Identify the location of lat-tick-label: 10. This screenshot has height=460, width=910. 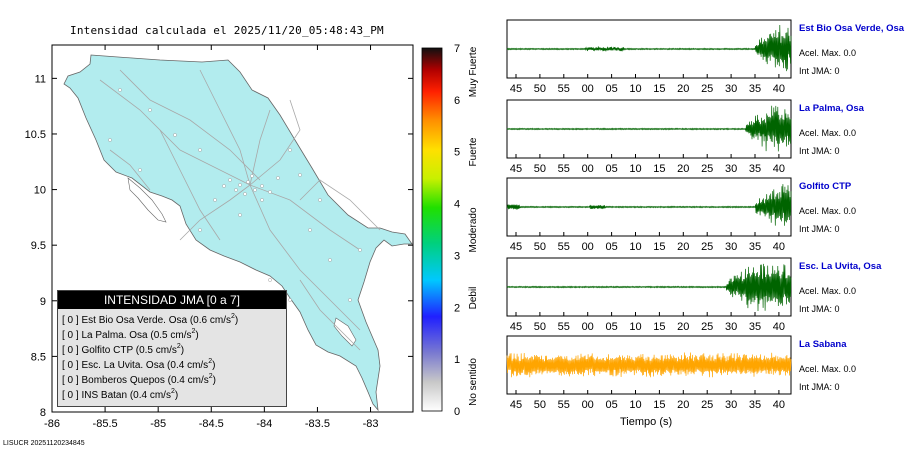
(40, 191).